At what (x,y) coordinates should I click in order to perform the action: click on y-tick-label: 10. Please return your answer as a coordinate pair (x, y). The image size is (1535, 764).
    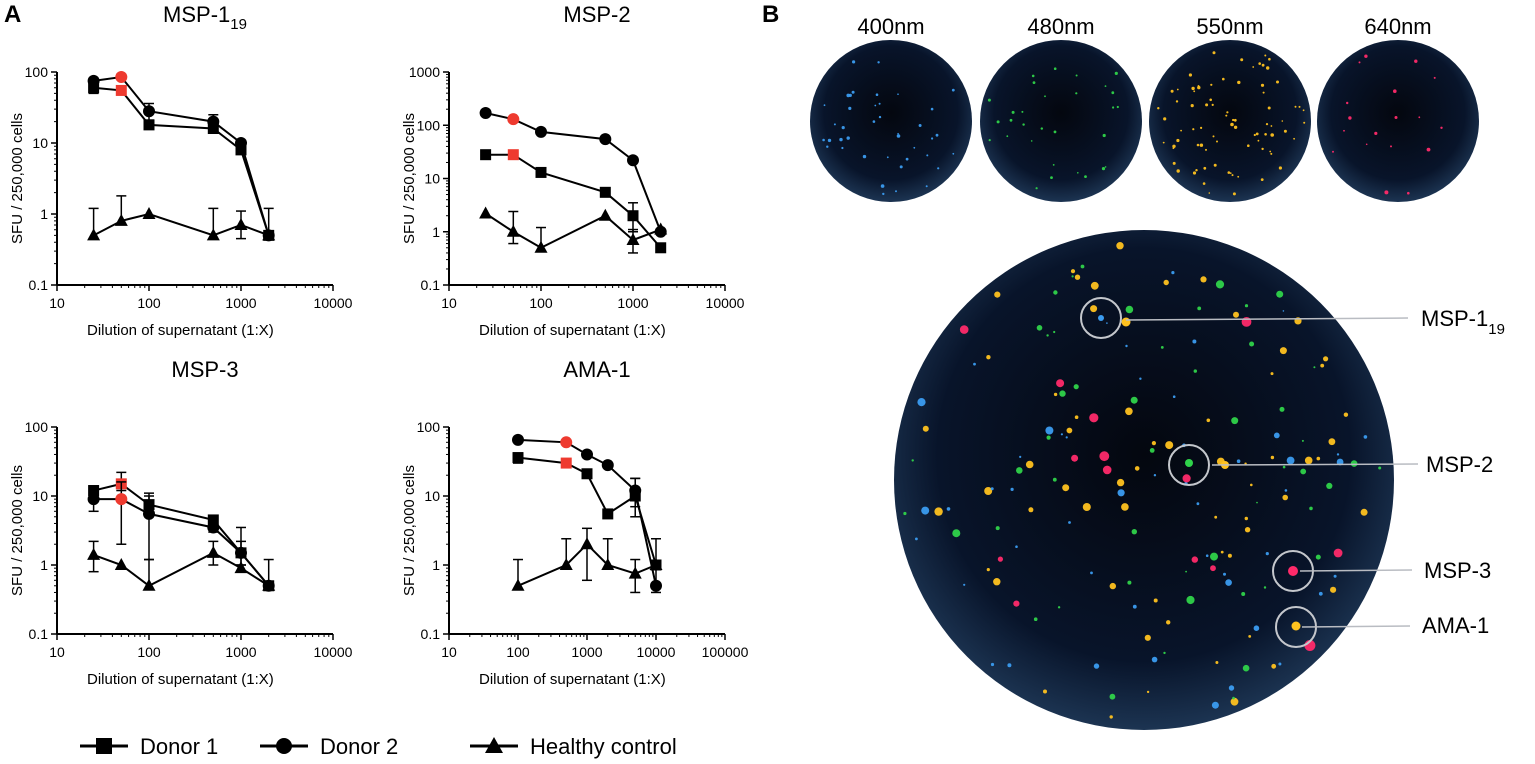
    Looking at the image, I should click on (432, 496).